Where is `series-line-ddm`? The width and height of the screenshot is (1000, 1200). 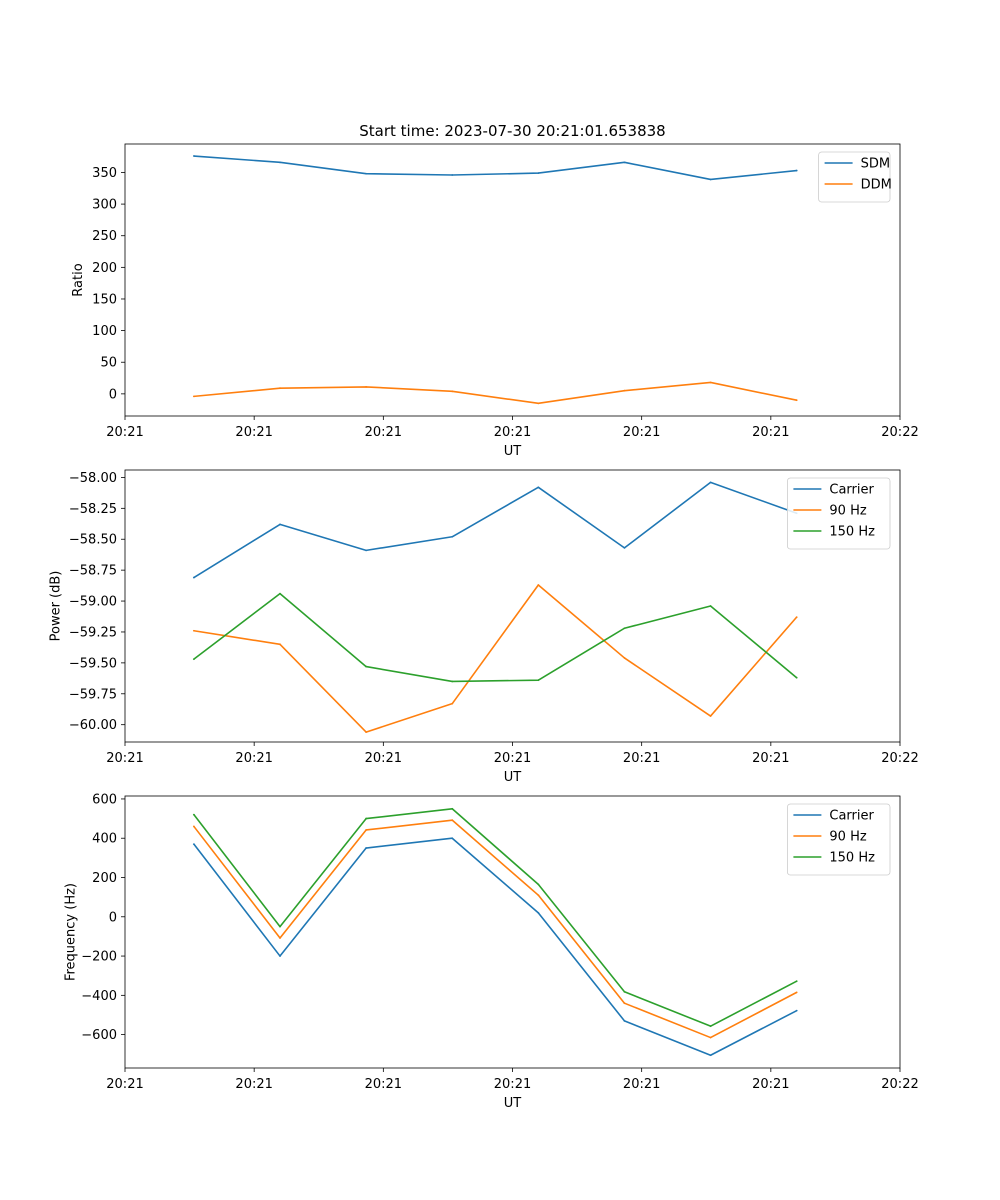
series-line-ddm is located at coordinates (495, 393).